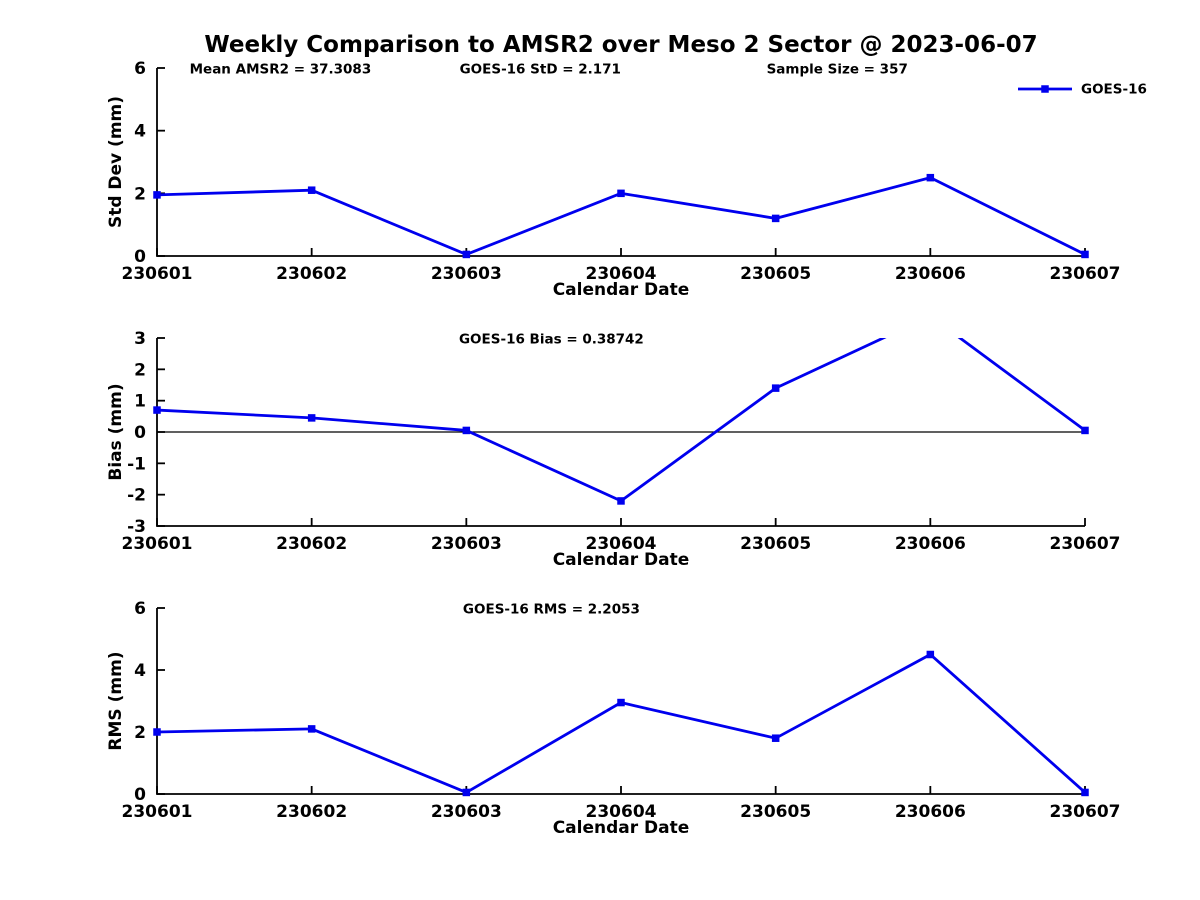 This screenshot has height=900, width=1200. I want to click on y-axis-label: Std Dev (mm), so click(116, 162).